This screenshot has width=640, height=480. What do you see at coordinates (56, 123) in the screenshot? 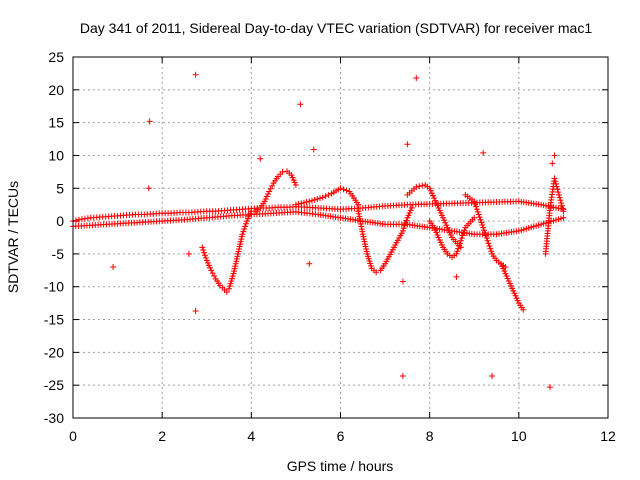
I see `y-tick-label: 15` at bounding box center [56, 123].